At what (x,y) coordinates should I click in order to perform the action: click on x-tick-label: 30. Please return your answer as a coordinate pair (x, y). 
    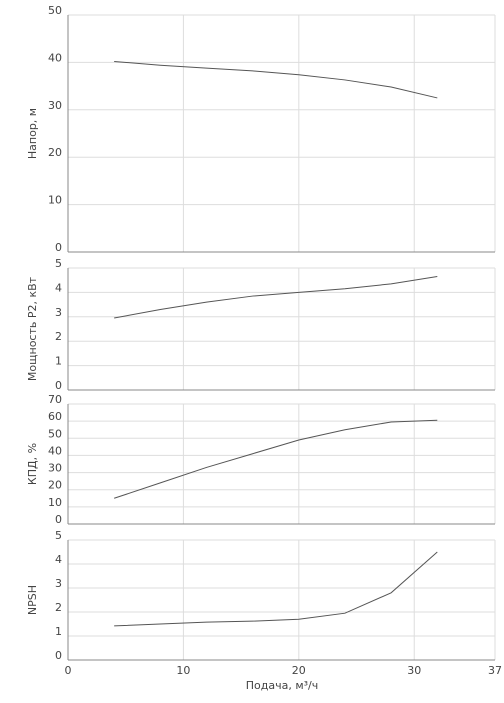
    Looking at the image, I should click on (414, 670).